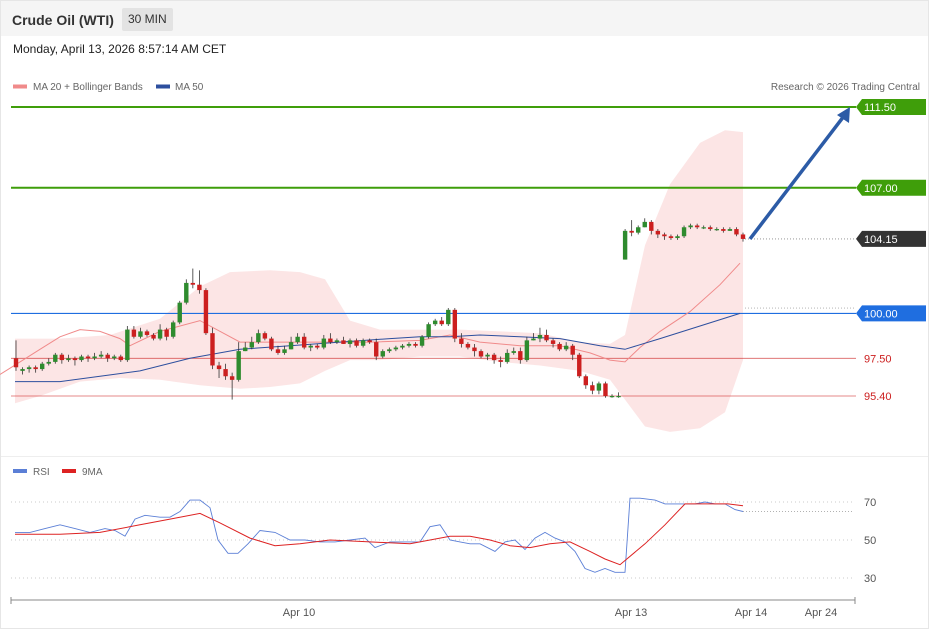  I want to click on ma20-legend-label: MA 20 + Bollinger Bands, so click(88, 87).